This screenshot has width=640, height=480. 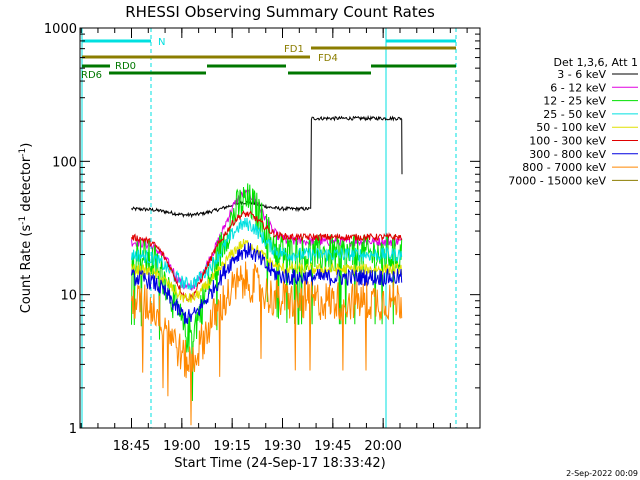 I want to click on curve-800-7000-kev, so click(x=267, y=343).